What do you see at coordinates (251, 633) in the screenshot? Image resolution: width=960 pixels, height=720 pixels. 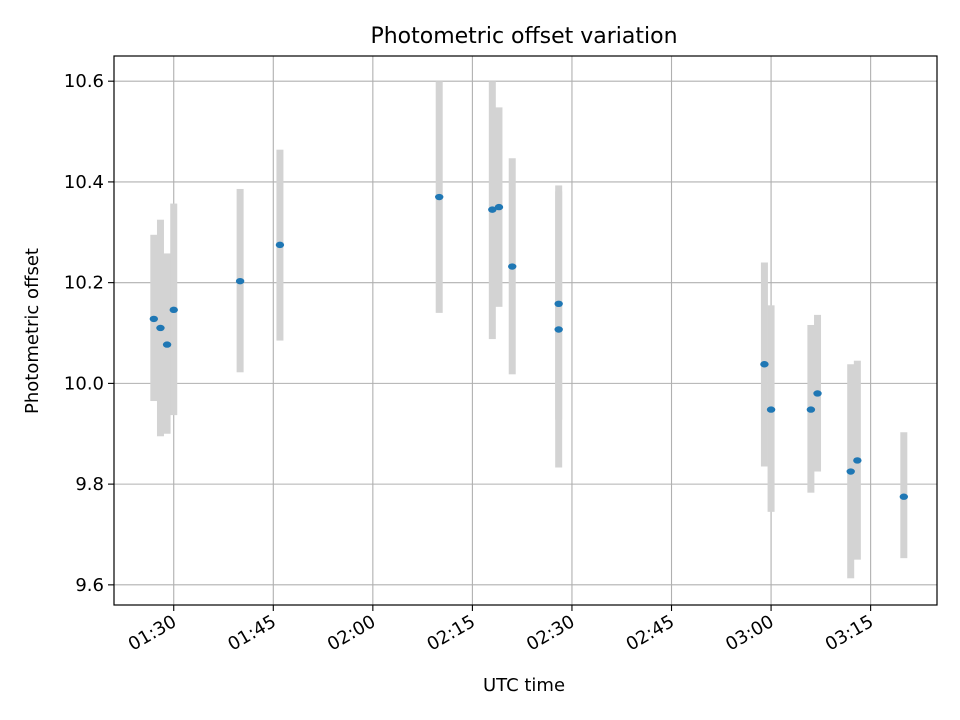 I see `x-tick-label: 01:45` at bounding box center [251, 633].